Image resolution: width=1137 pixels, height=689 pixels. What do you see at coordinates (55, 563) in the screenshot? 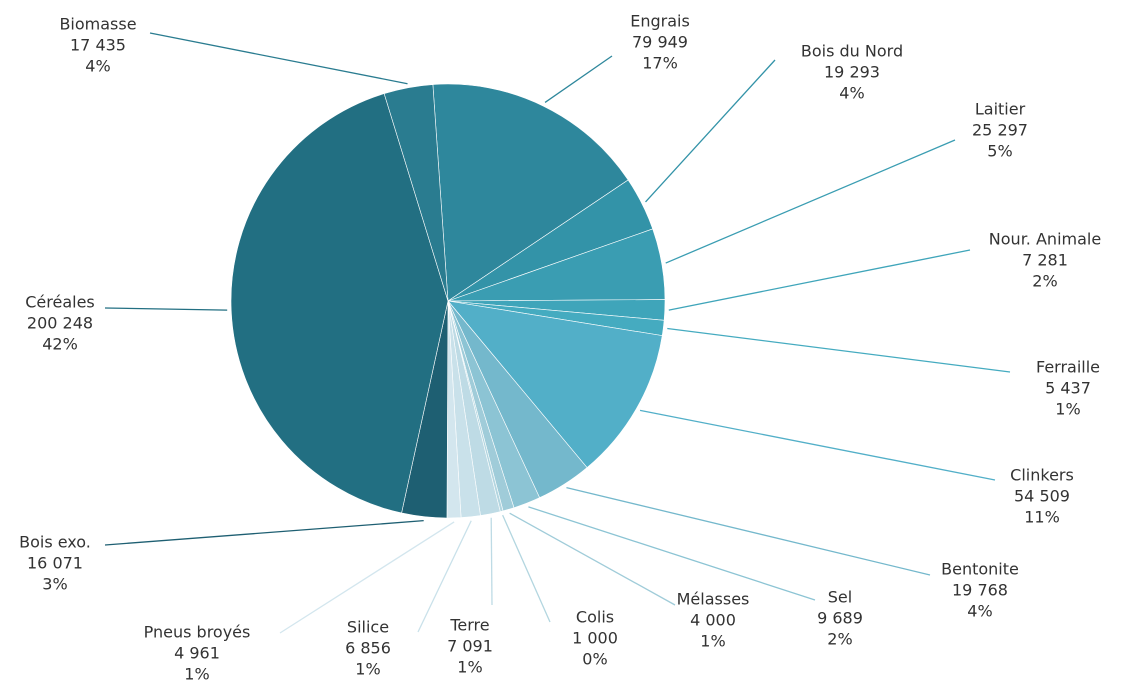
I see `slice-value: 16 071` at bounding box center [55, 563].